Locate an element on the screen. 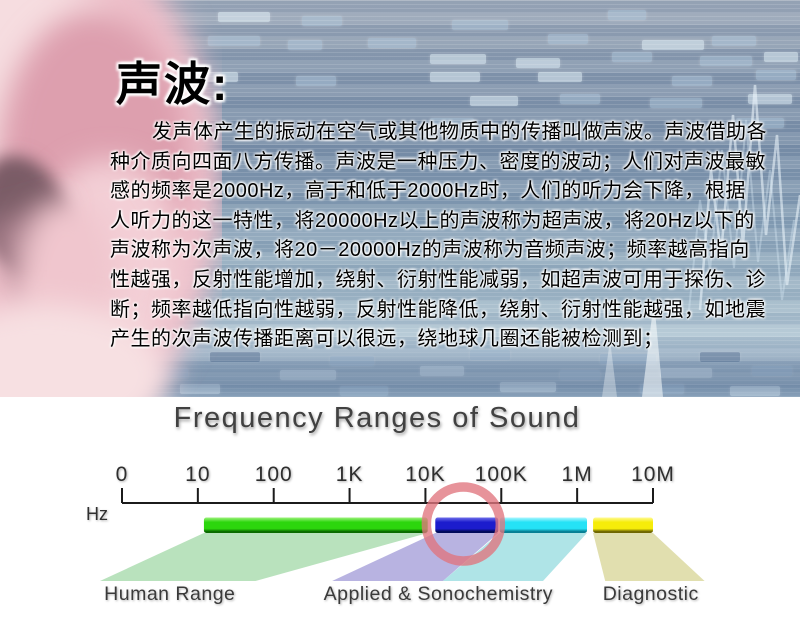  tick-label: 10 is located at coordinates (197, 474).